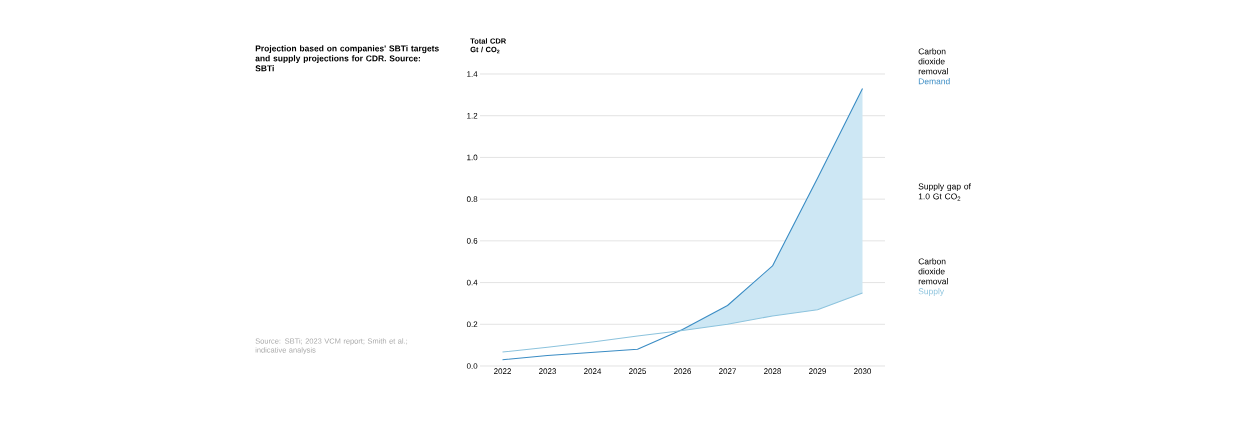 The image size is (1245, 423). I want to click on text: Supply, so click(931, 292).